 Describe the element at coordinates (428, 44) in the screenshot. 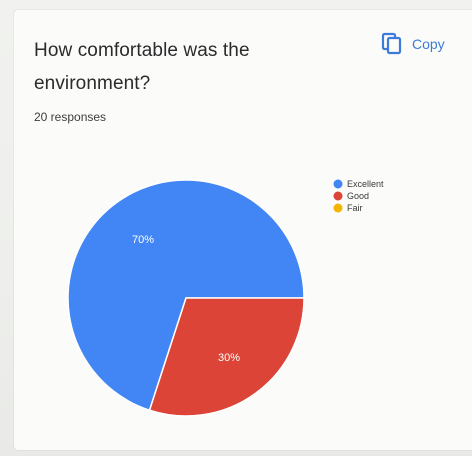

I see `copy-label: Copy` at that location.